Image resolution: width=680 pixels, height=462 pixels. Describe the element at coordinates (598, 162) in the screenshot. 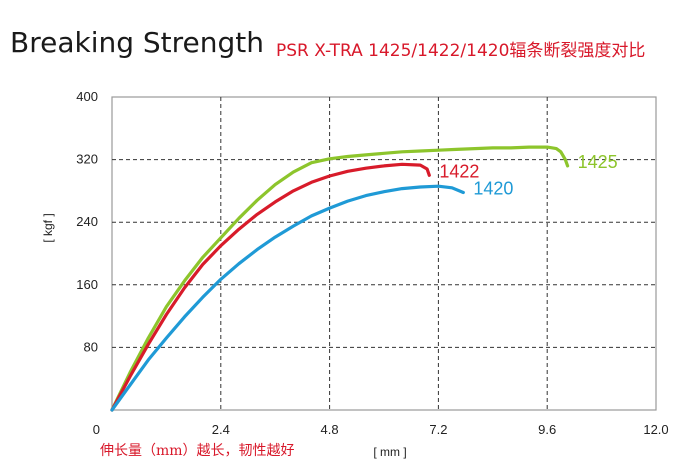

I see `series-label-1425: 1425` at that location.